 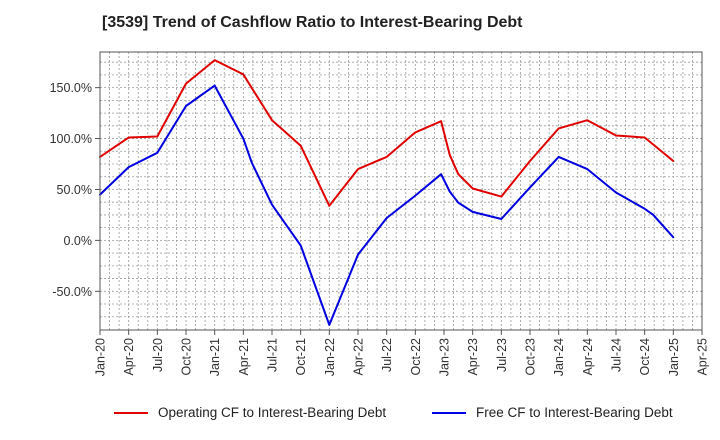 What do you see at coordinates (531, 357) in the screenshot?
I see `x-tick-label: Oct-23` at bounding box center [531, 357].